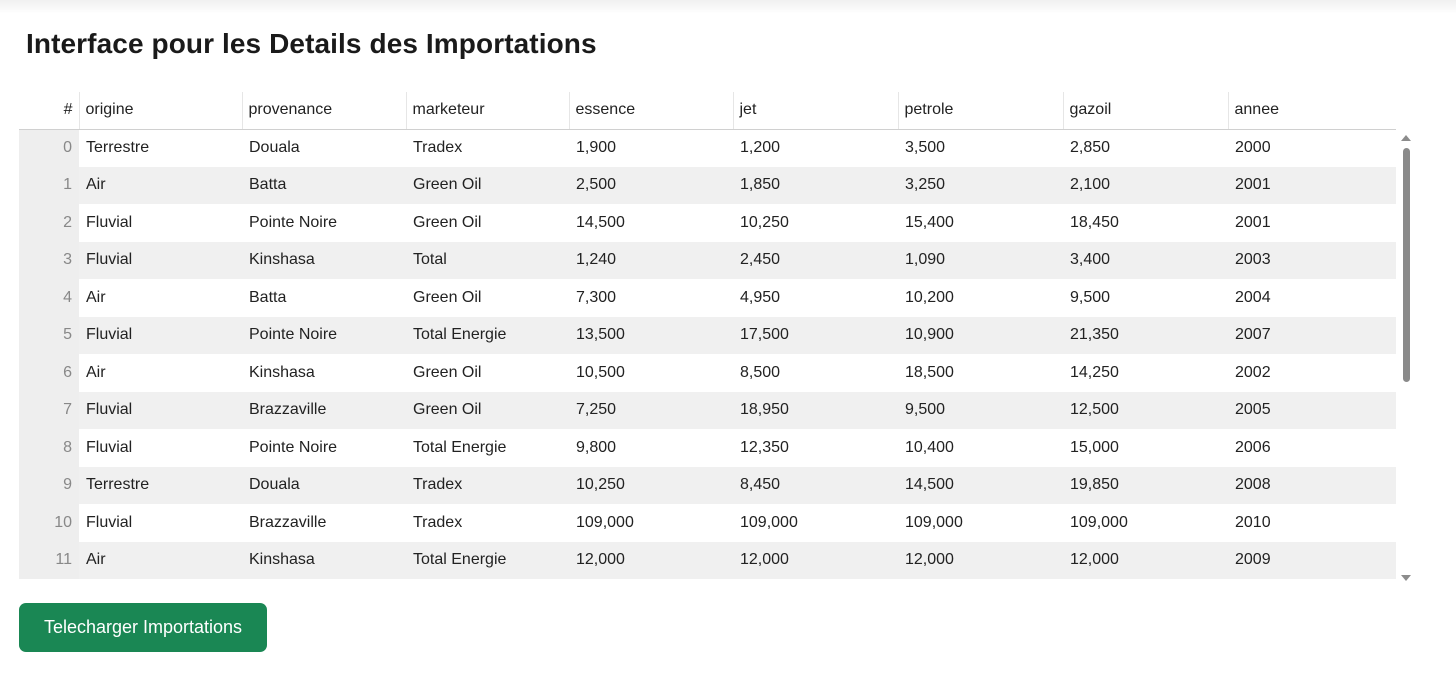  Describe the element at coordinates (1145, 523) in the screenshot. I see `cell-gazoil: 109,000` at that location.